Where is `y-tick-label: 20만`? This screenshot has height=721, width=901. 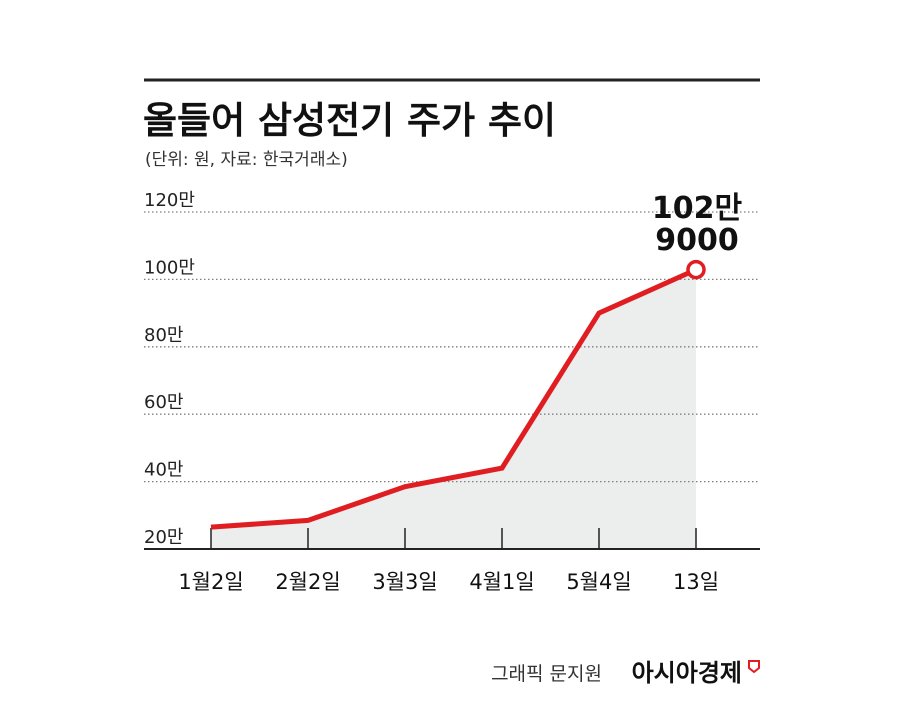 y-tick-label: 20만 is located at coordinates (163, 537).